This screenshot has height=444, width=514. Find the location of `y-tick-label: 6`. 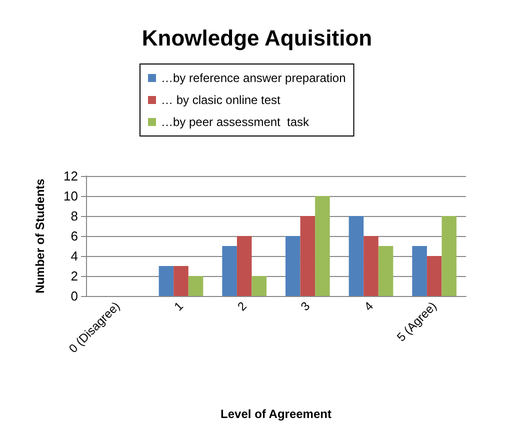

y-tick-label: 6 is located at coordinates (74, 236).